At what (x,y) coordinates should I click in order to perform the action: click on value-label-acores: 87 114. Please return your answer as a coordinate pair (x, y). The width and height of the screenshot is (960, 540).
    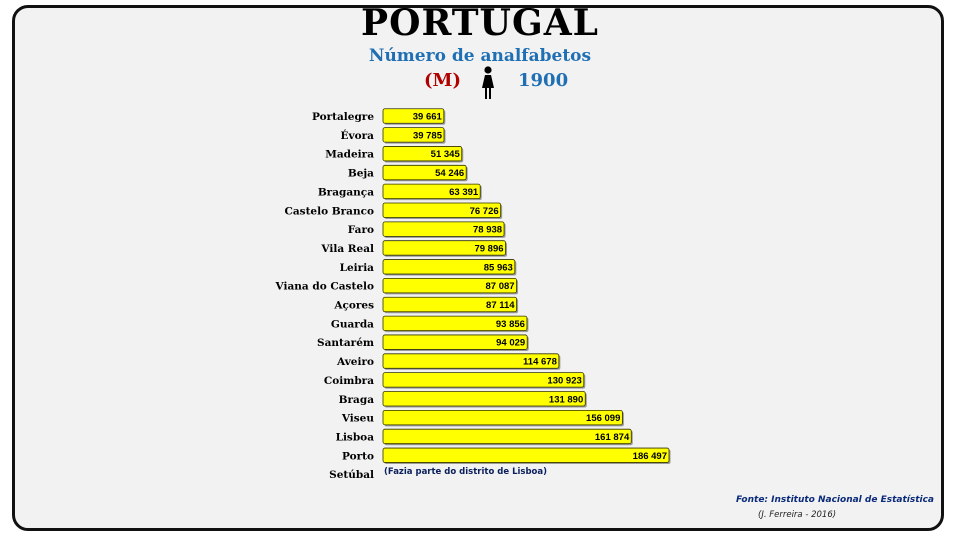
    Looking at the image, I should click on (500, 305).